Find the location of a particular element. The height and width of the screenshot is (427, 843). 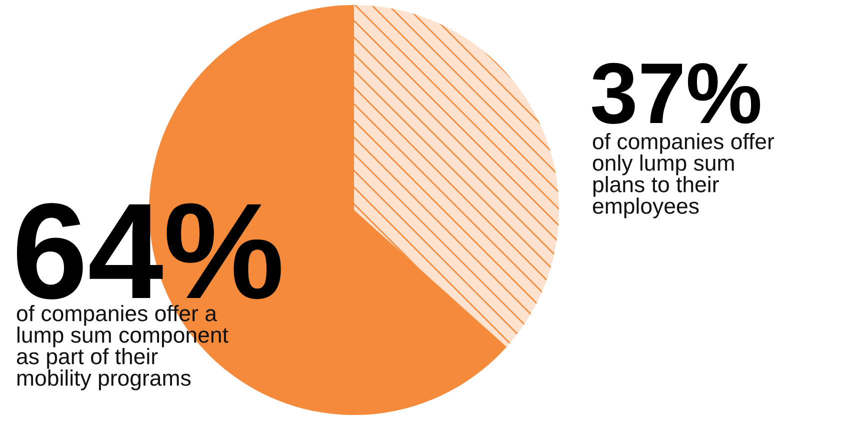

slice-label: of companies offer only lump sum plans to their employees is located at coordinates (683, 175).